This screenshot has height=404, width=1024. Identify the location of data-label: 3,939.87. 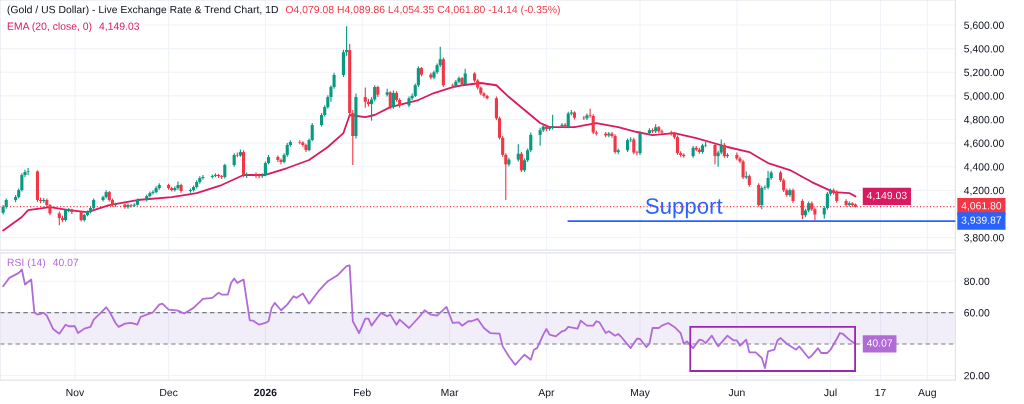
(981, 221).